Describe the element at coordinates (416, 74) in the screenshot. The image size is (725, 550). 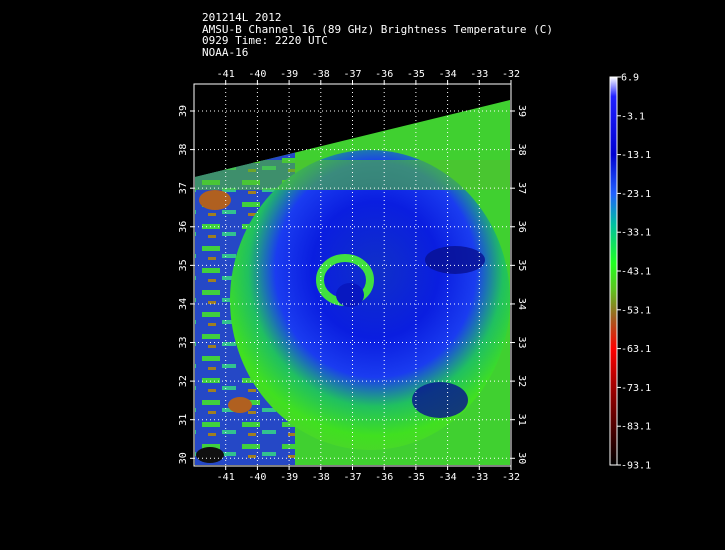
I see `lon-tick-label-top: -35` at that location.